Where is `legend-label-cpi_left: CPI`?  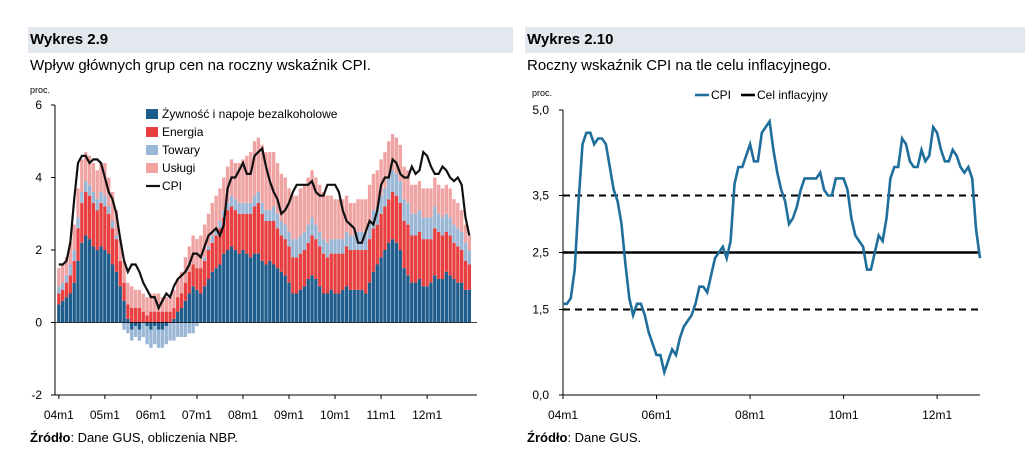 legend-label-cpi_left: CPI is located at coordinates (172, 186).